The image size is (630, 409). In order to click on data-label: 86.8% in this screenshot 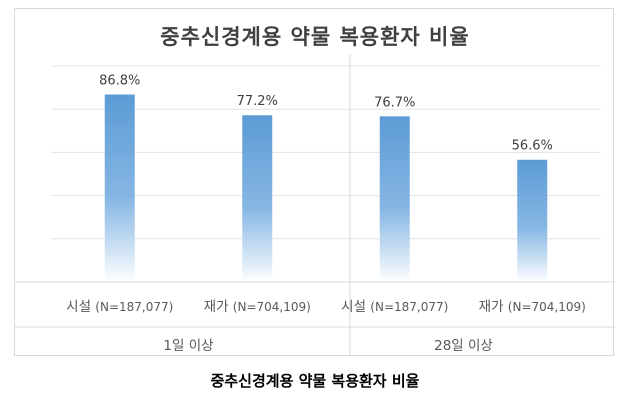, I will do `click(119, 81)`.